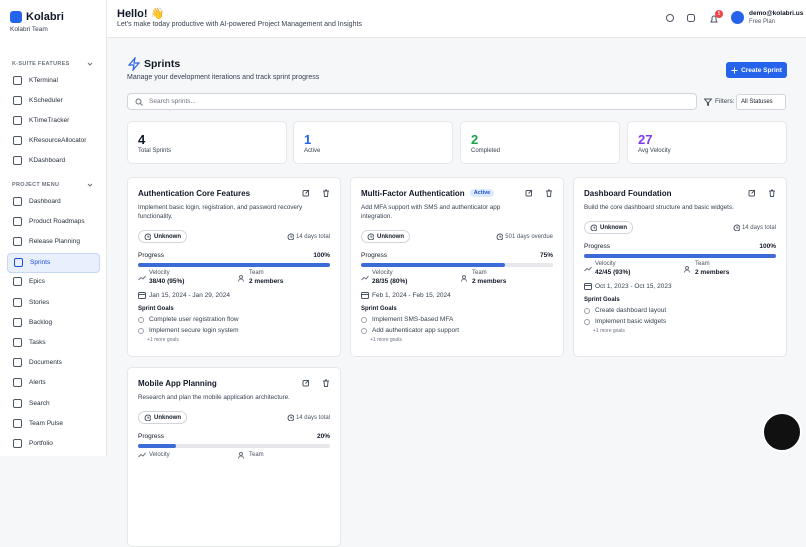 Image resolution: width=806 pixels, height=547 pixels. Describe the element at coordinates (489, 281) in the screenshot. I see `team-value: 2 members` at that location.